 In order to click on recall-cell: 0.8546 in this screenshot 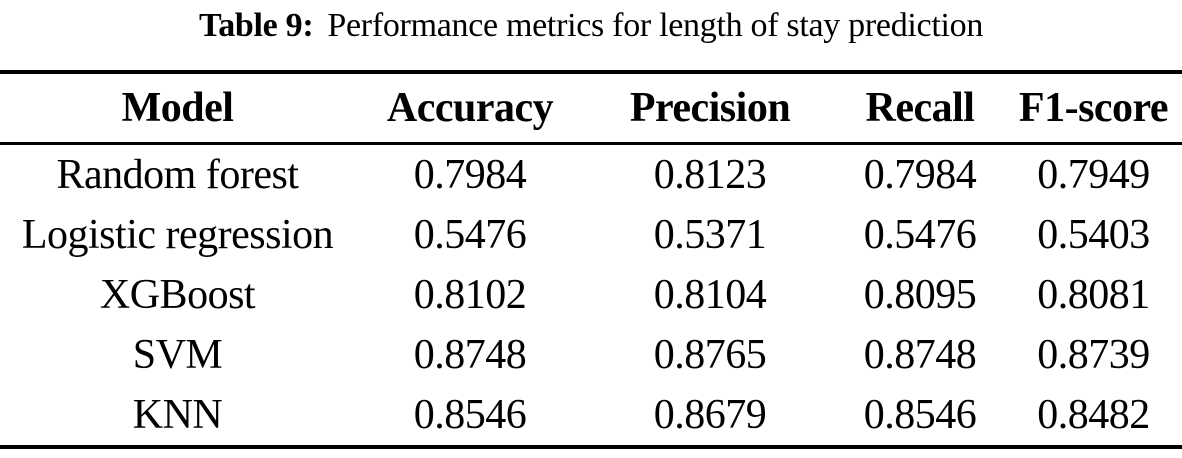, I will do `click(920, 415)`.